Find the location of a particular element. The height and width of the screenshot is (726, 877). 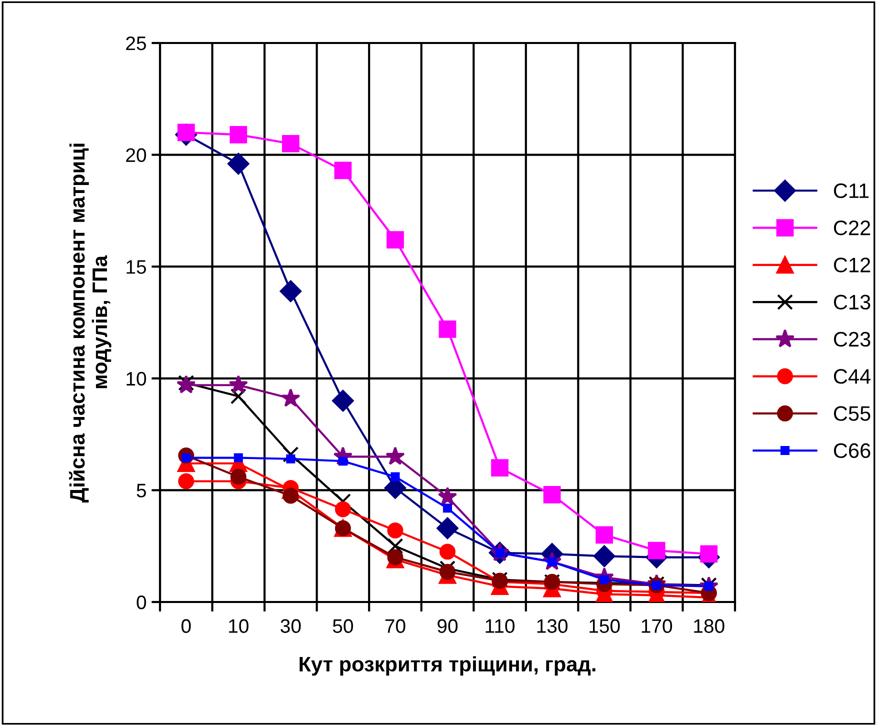

legend-label: C23 is located at coordinates (852, 339).